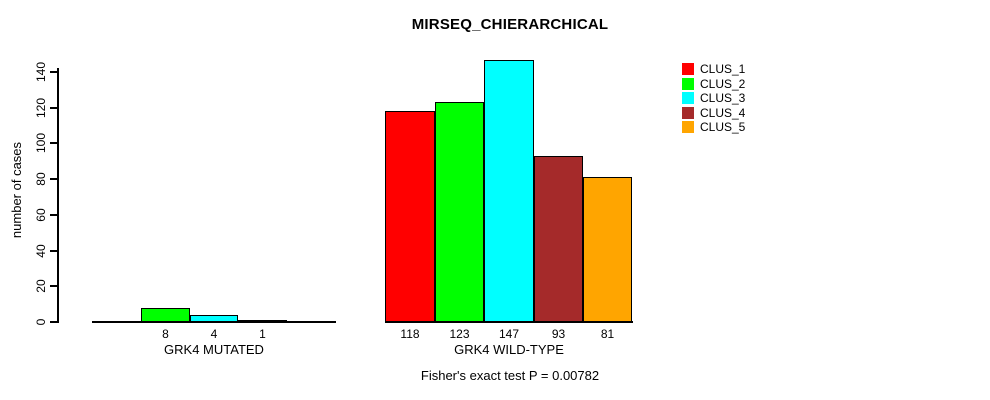 The image size is (990, 400). What do you see at coordinates (723, 98) in the screenshot?
I see `legend-label-clus_3: CLUS_3` at bounding box center [723, 98].